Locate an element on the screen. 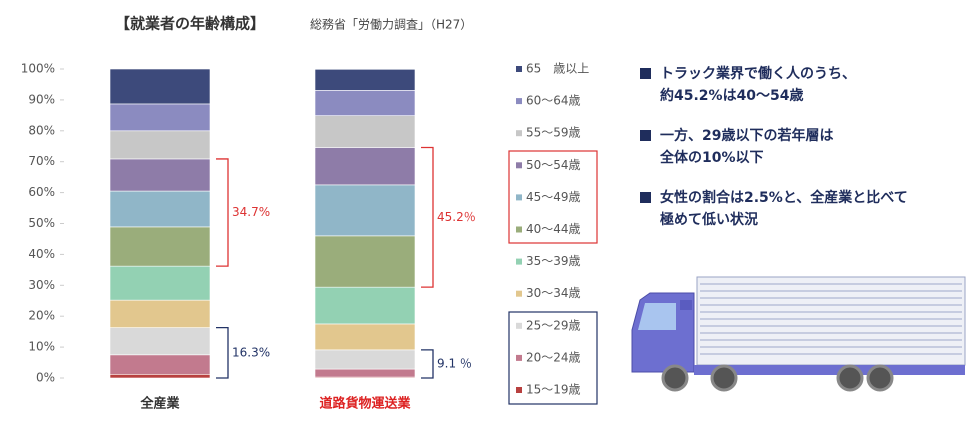  legend-label: 65 歳以上 is located at coordinates (557, 69).